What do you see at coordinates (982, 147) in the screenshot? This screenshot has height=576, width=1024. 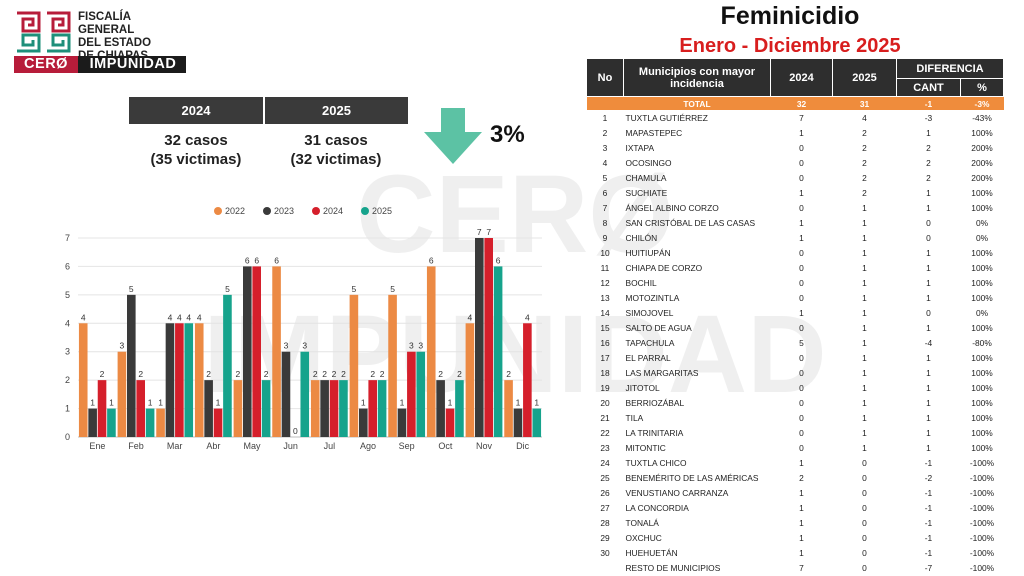 I see `cell-pct: 200%` at bounding box center [982, 147].